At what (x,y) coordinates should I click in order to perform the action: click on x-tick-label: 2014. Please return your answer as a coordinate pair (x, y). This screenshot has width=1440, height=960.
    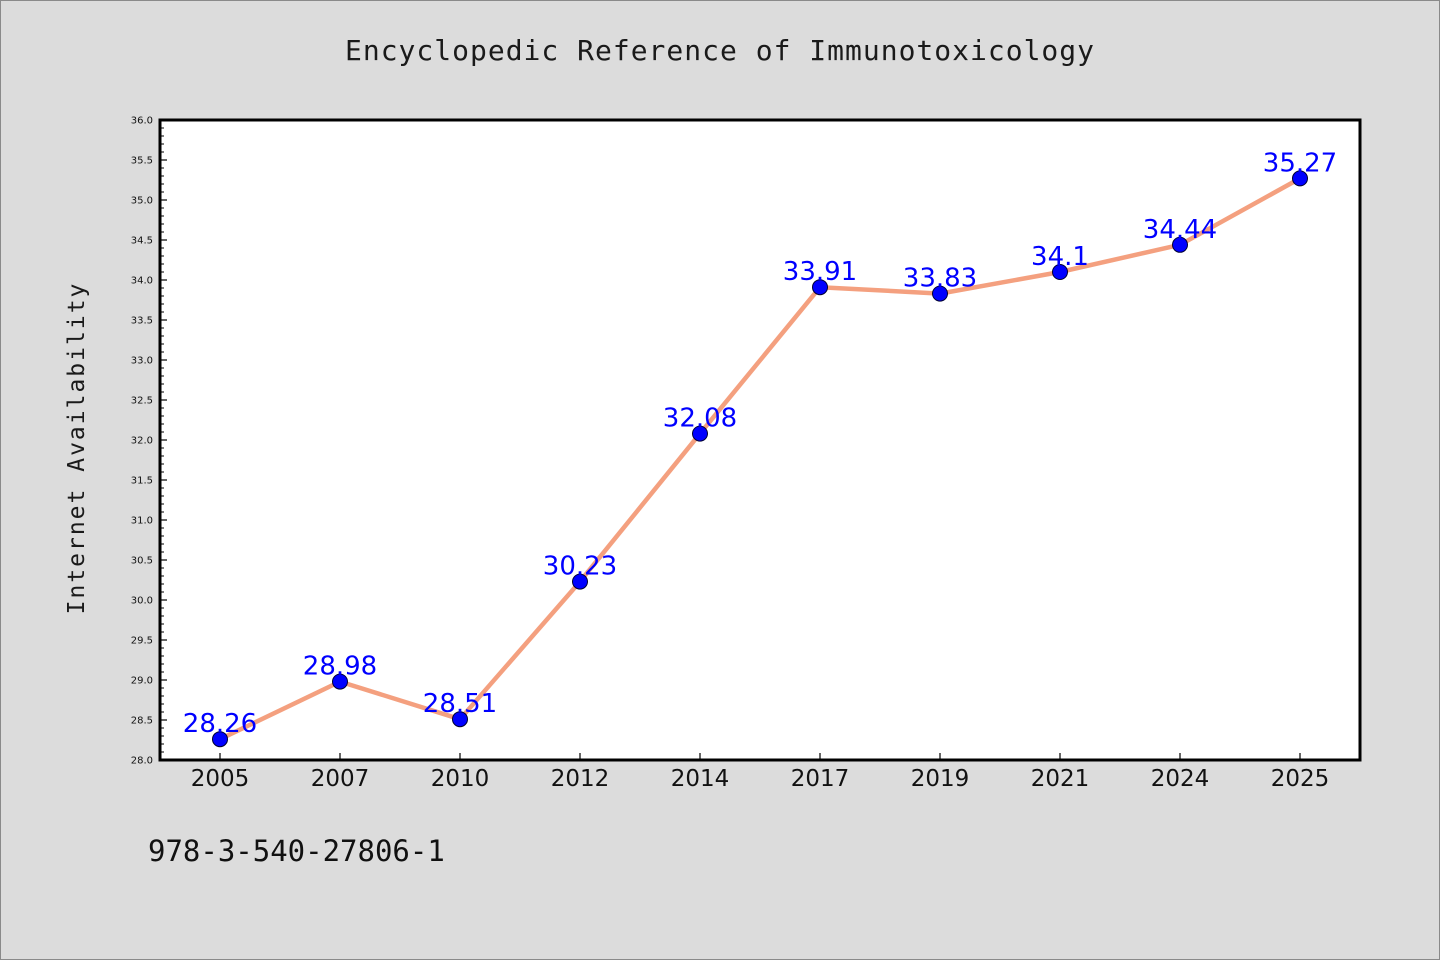
    Looking at the image, I should click on (700, 779).